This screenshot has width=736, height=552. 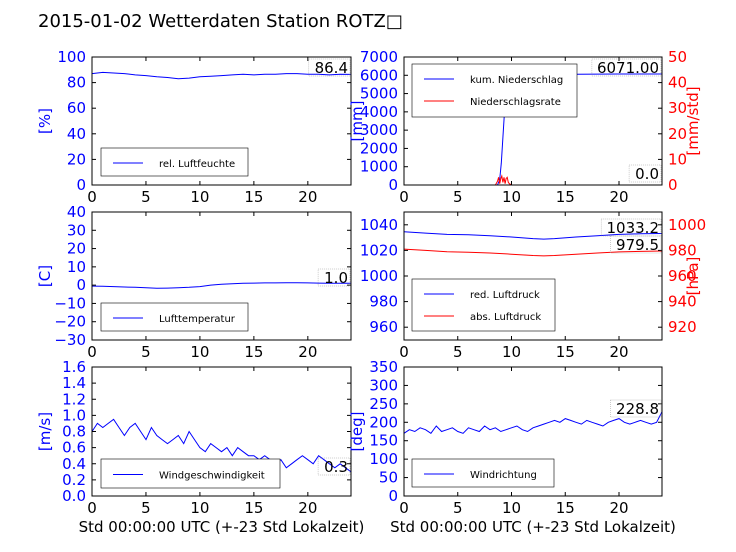 What do you see at coordinates (533, 527) in the screenshot?
I see `x-axis-label-winddir: Std 00:00:00 UTC (+-23 Std Lokalzeit)` at bounding box center [533, 527].